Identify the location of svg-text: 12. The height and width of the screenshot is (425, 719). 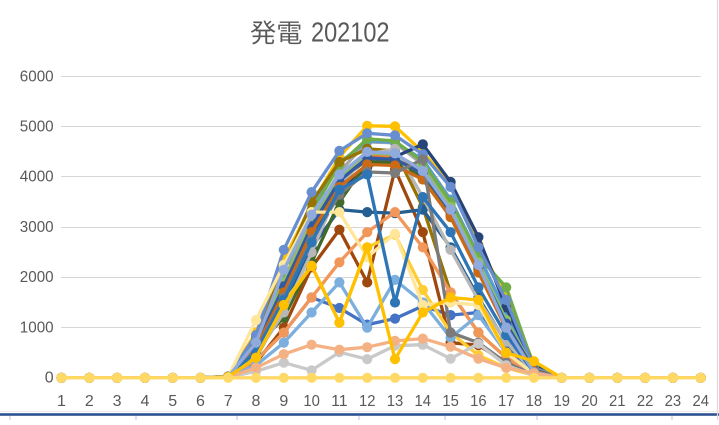
(367, 401).